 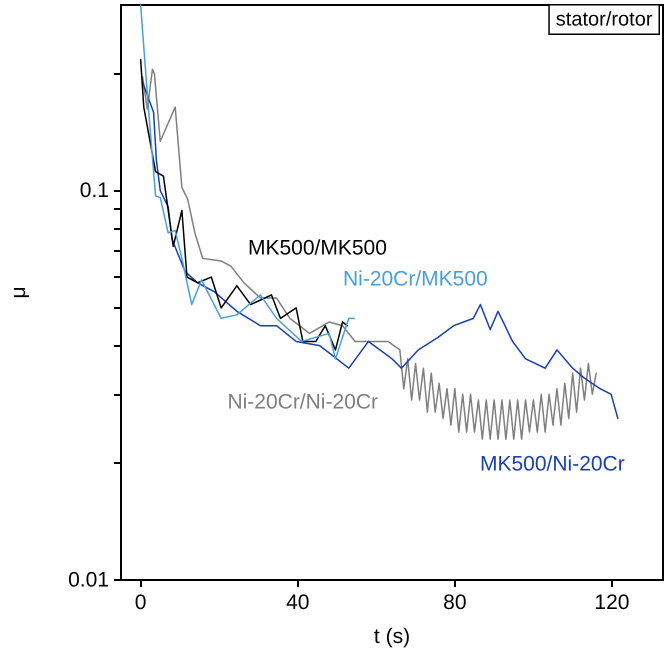 What do you see at coordinates (612, 602) in the screenshot?
I see `x-tick-label: 120` at bounding box center [612, 602].